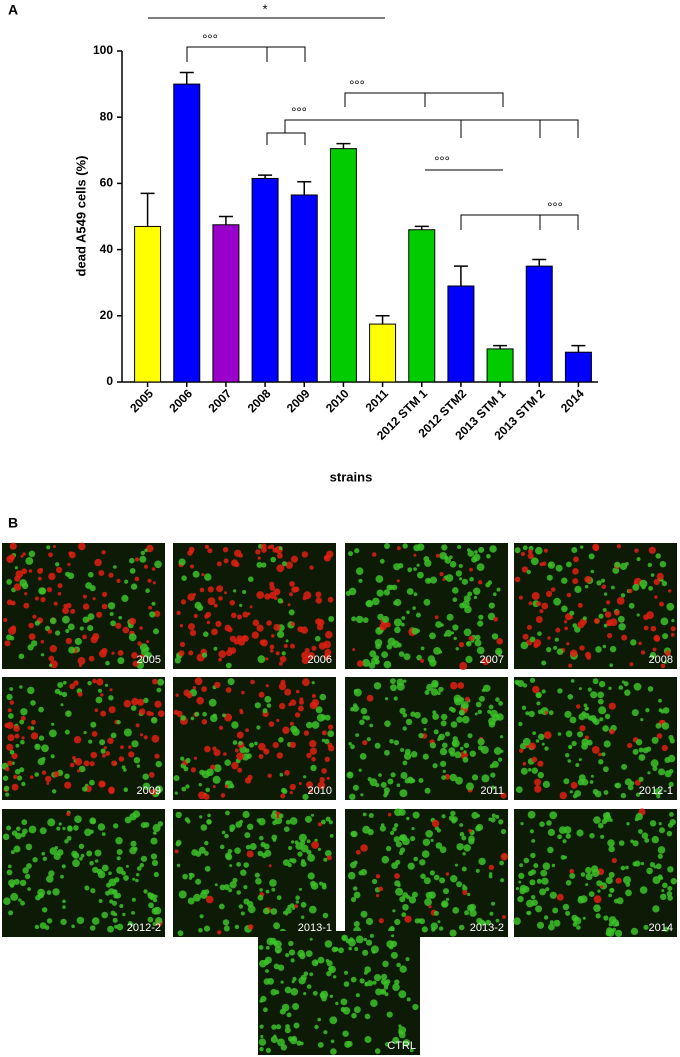 The width and height of the screenshot is (680, 1057). Describe the element at coordinates (299, 111) in the screenshot. I see `annotation: °°°` at that location.